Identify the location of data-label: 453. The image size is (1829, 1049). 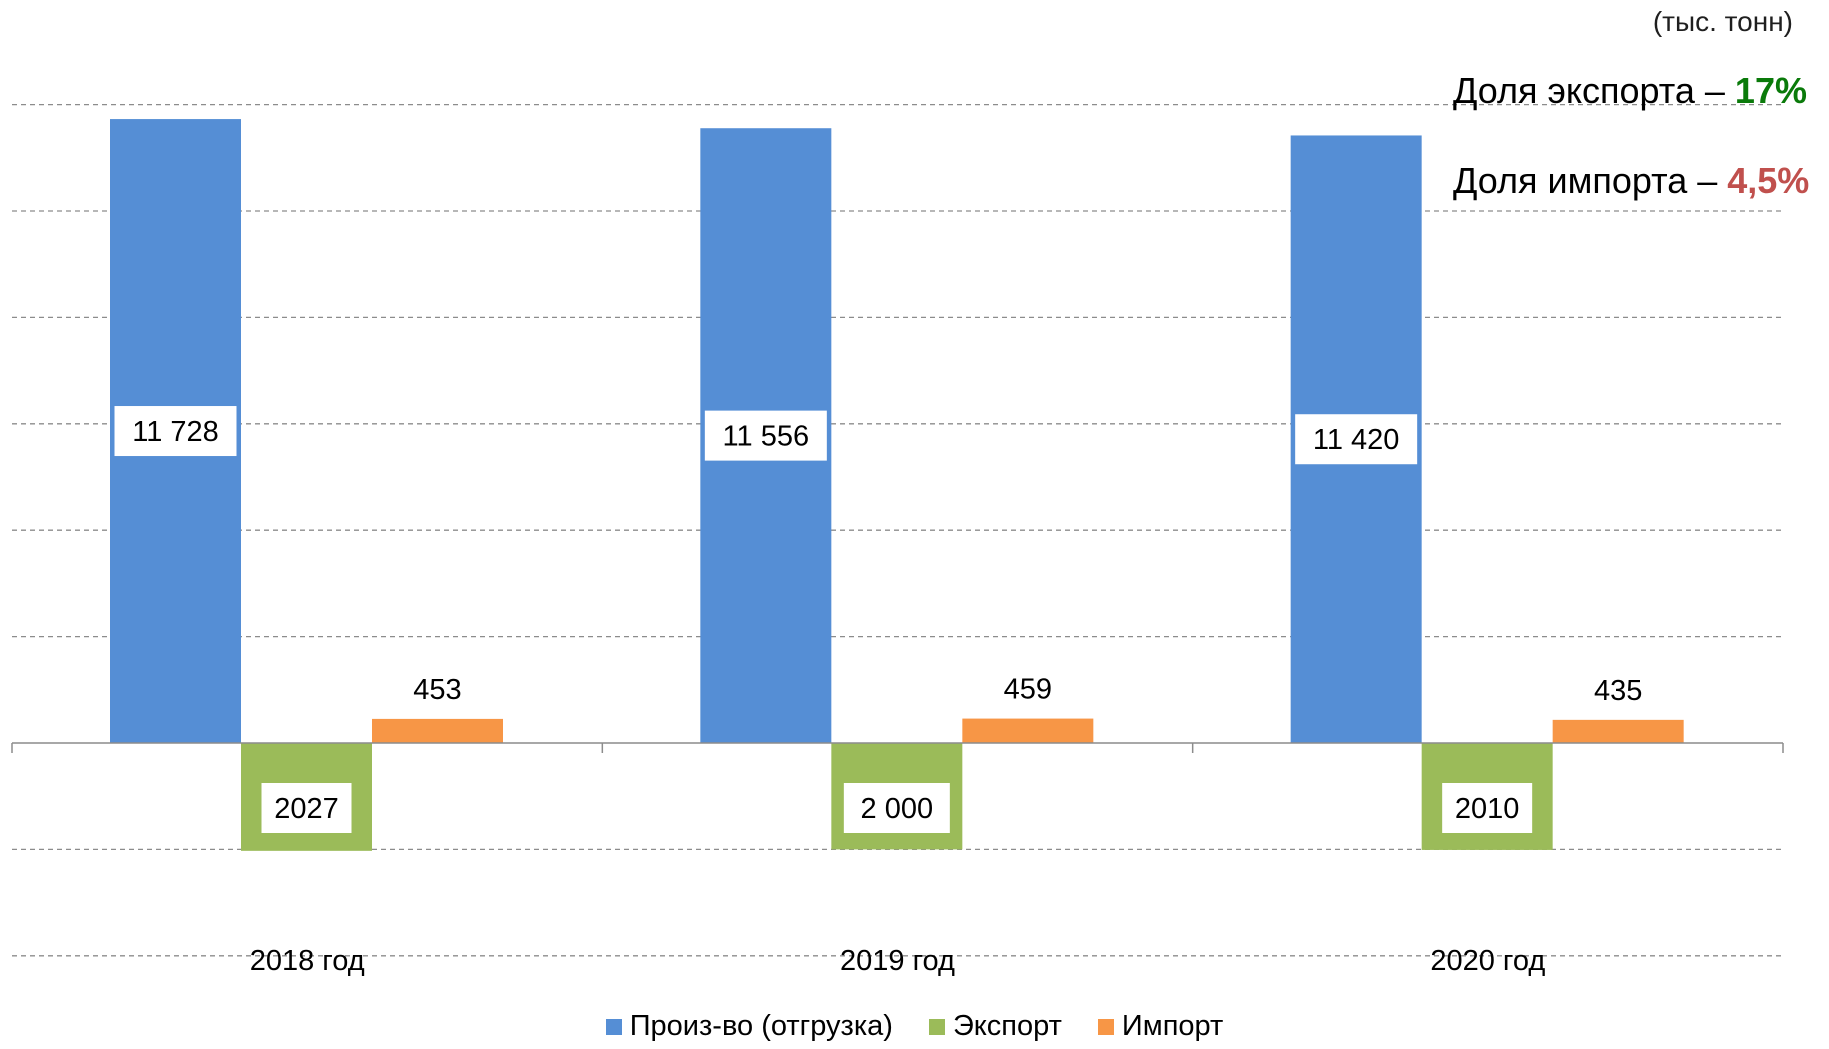
(437, 690).